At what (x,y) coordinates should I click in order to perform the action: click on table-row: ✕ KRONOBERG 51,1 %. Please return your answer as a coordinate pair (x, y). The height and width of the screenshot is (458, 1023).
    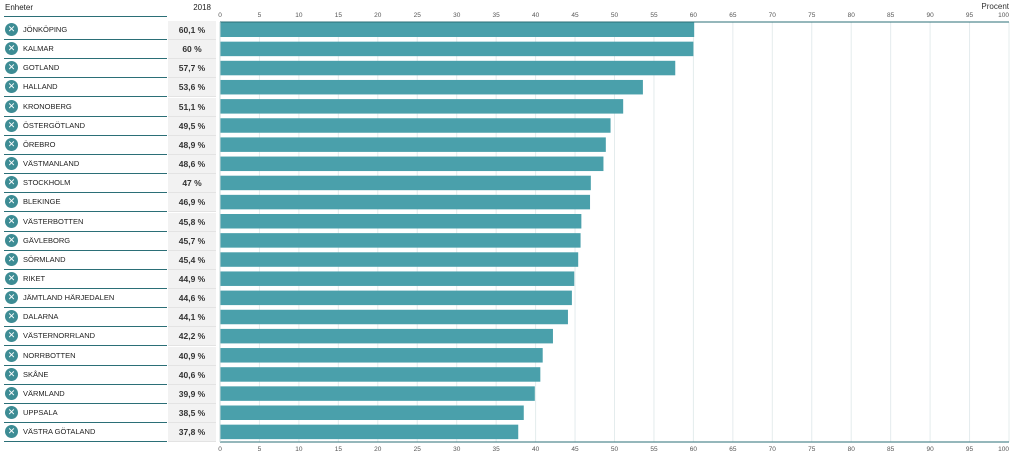
    Looking at the image, I should click on (110, 107).